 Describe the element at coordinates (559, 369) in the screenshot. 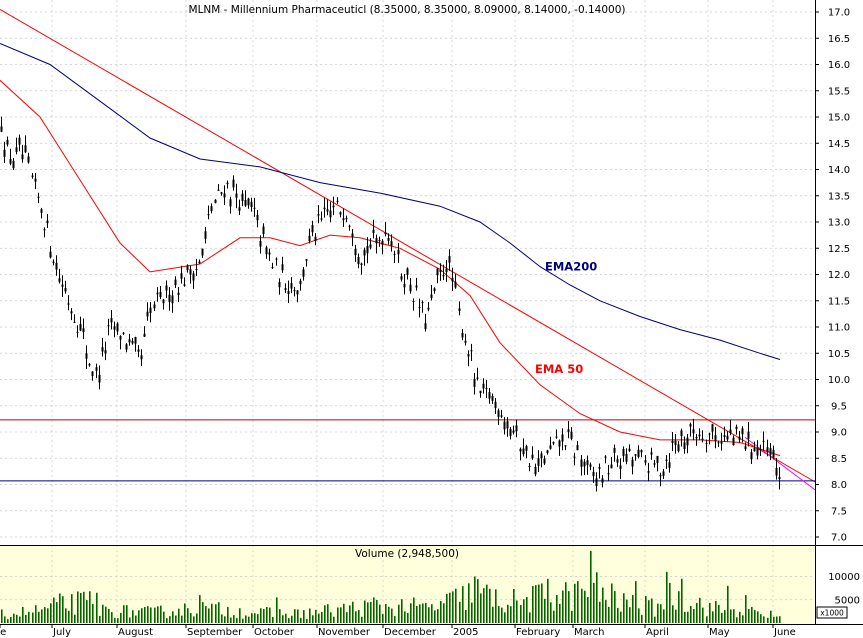

I see `ema-label: EMA 50` at that location.